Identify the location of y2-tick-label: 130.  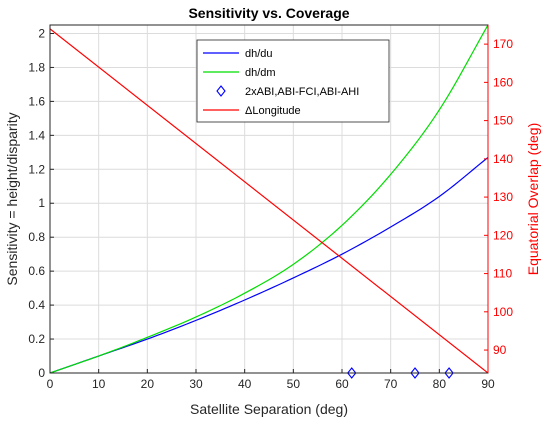
(503, 197).